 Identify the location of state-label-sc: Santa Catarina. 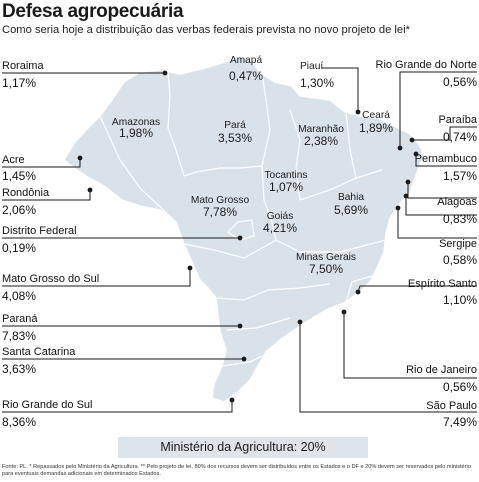
(39, 352).